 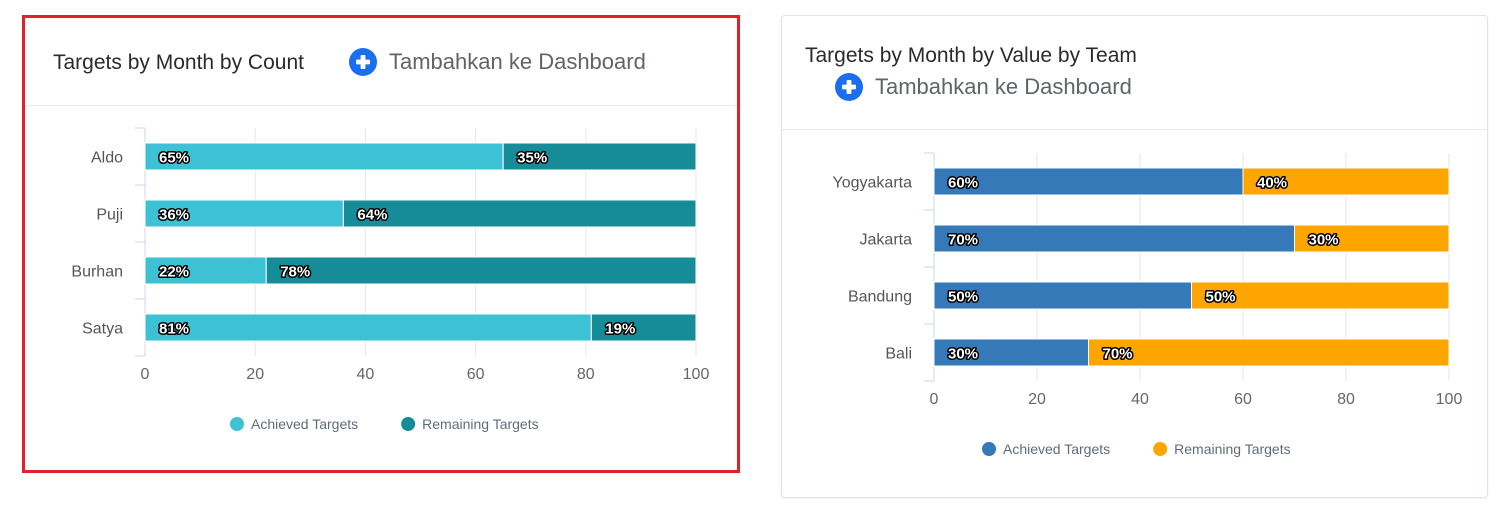 I want to click on data-label: 40%, so click(x=1272, y=183).